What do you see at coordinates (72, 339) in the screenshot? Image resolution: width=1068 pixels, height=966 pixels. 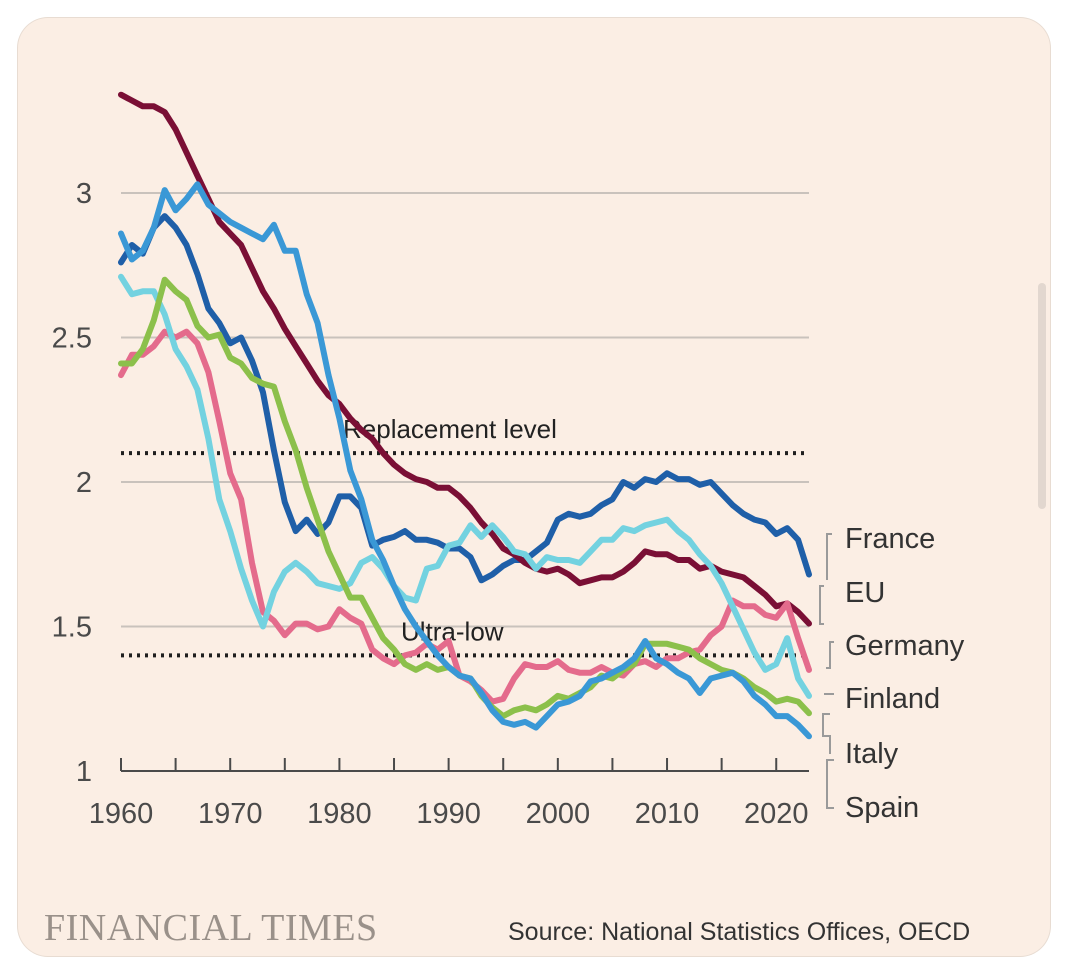 I see `y-tick-label: 2.5` at bounding box center [72, 339].